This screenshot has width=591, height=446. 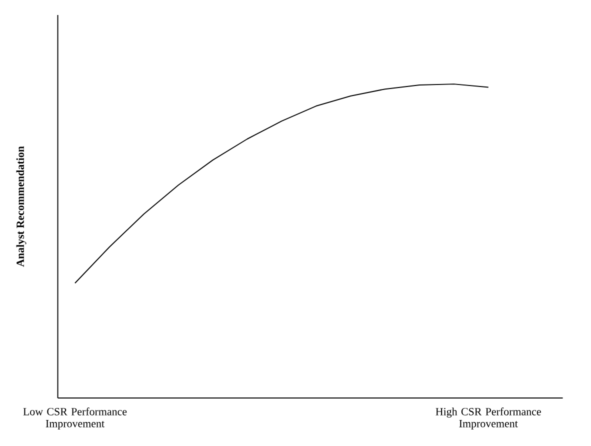 What do you see at coordinates (488, 419) in the screenshot?
I see `x-tick-label: High CSR Performance Improvement` at bounding box center [488, 419].